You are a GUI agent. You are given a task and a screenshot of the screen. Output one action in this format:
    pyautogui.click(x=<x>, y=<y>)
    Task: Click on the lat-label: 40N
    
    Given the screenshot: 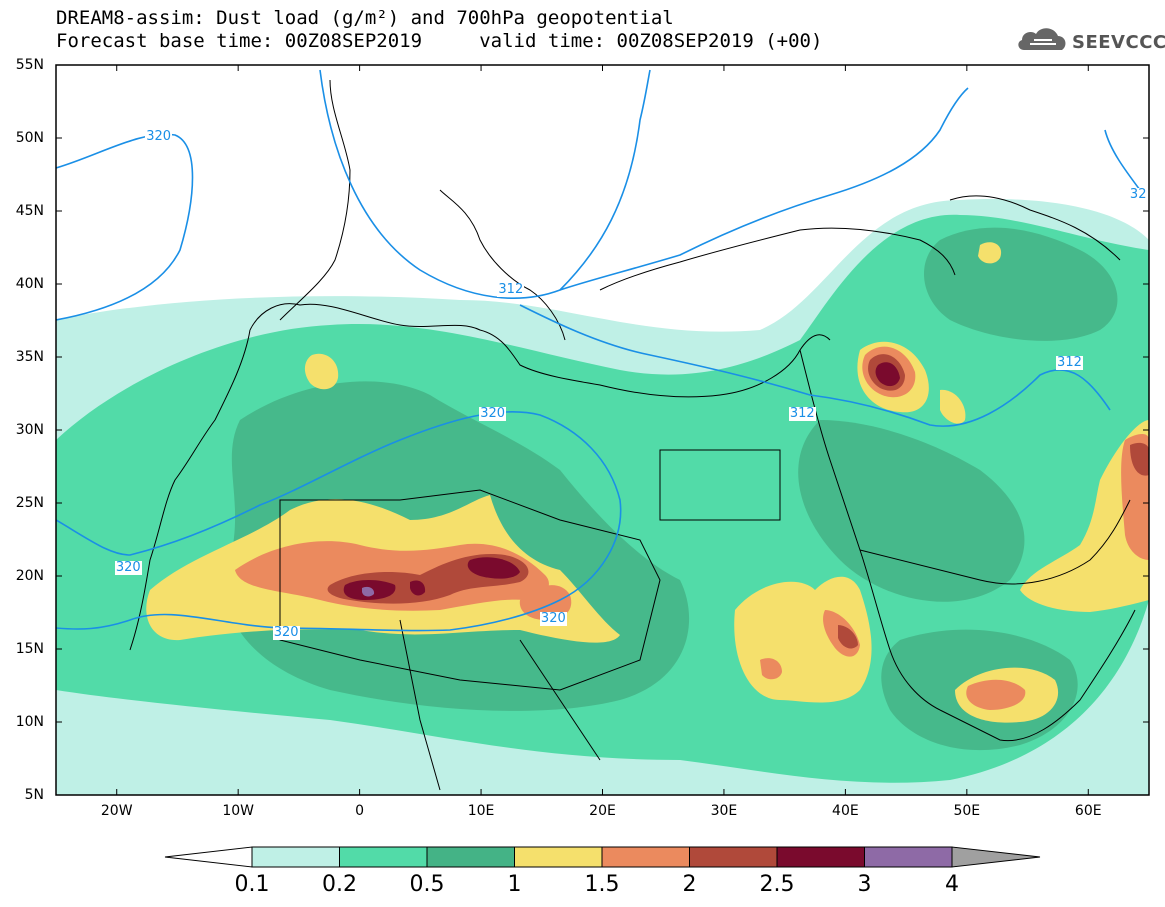 What is the action you would take?
    pyautogui.click(x=29, y=284)
    